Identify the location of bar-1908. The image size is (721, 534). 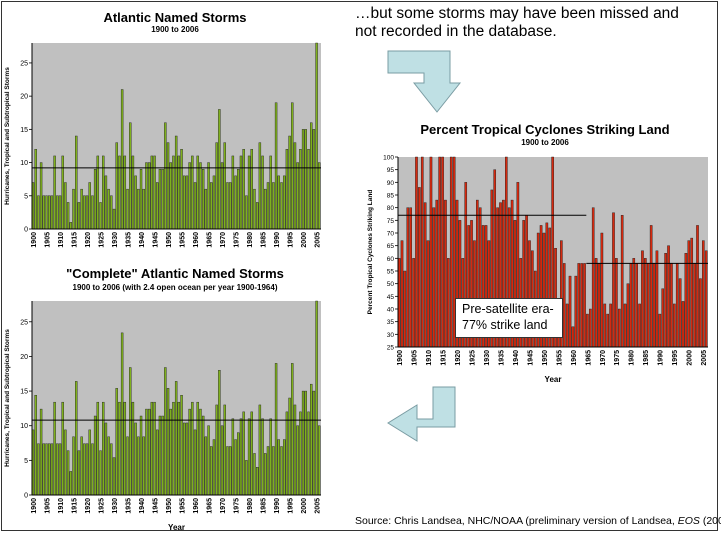
(54, 448).